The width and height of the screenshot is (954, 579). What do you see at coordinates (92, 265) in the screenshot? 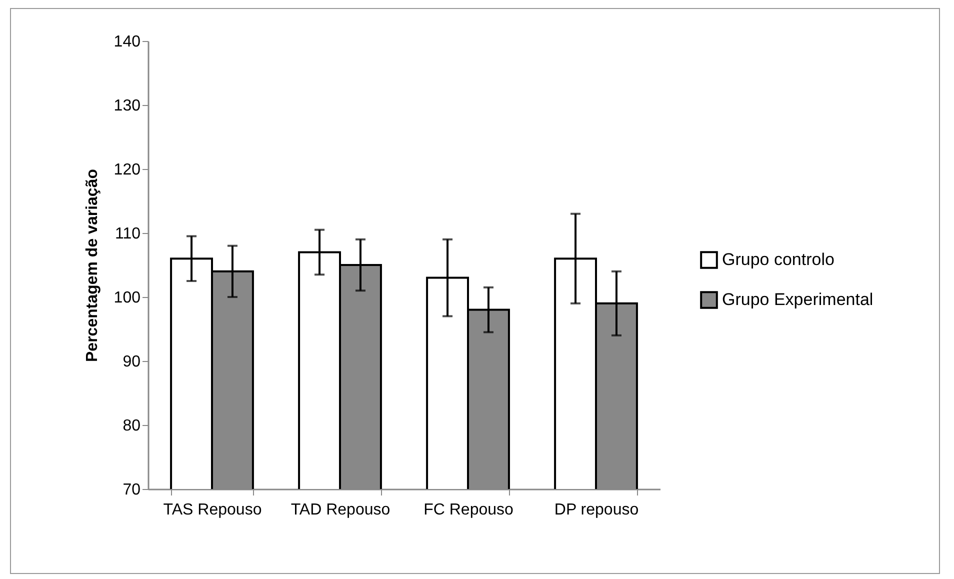
I see `y-axis-title: Percentagem de variação` at bounding box center [92, 265].